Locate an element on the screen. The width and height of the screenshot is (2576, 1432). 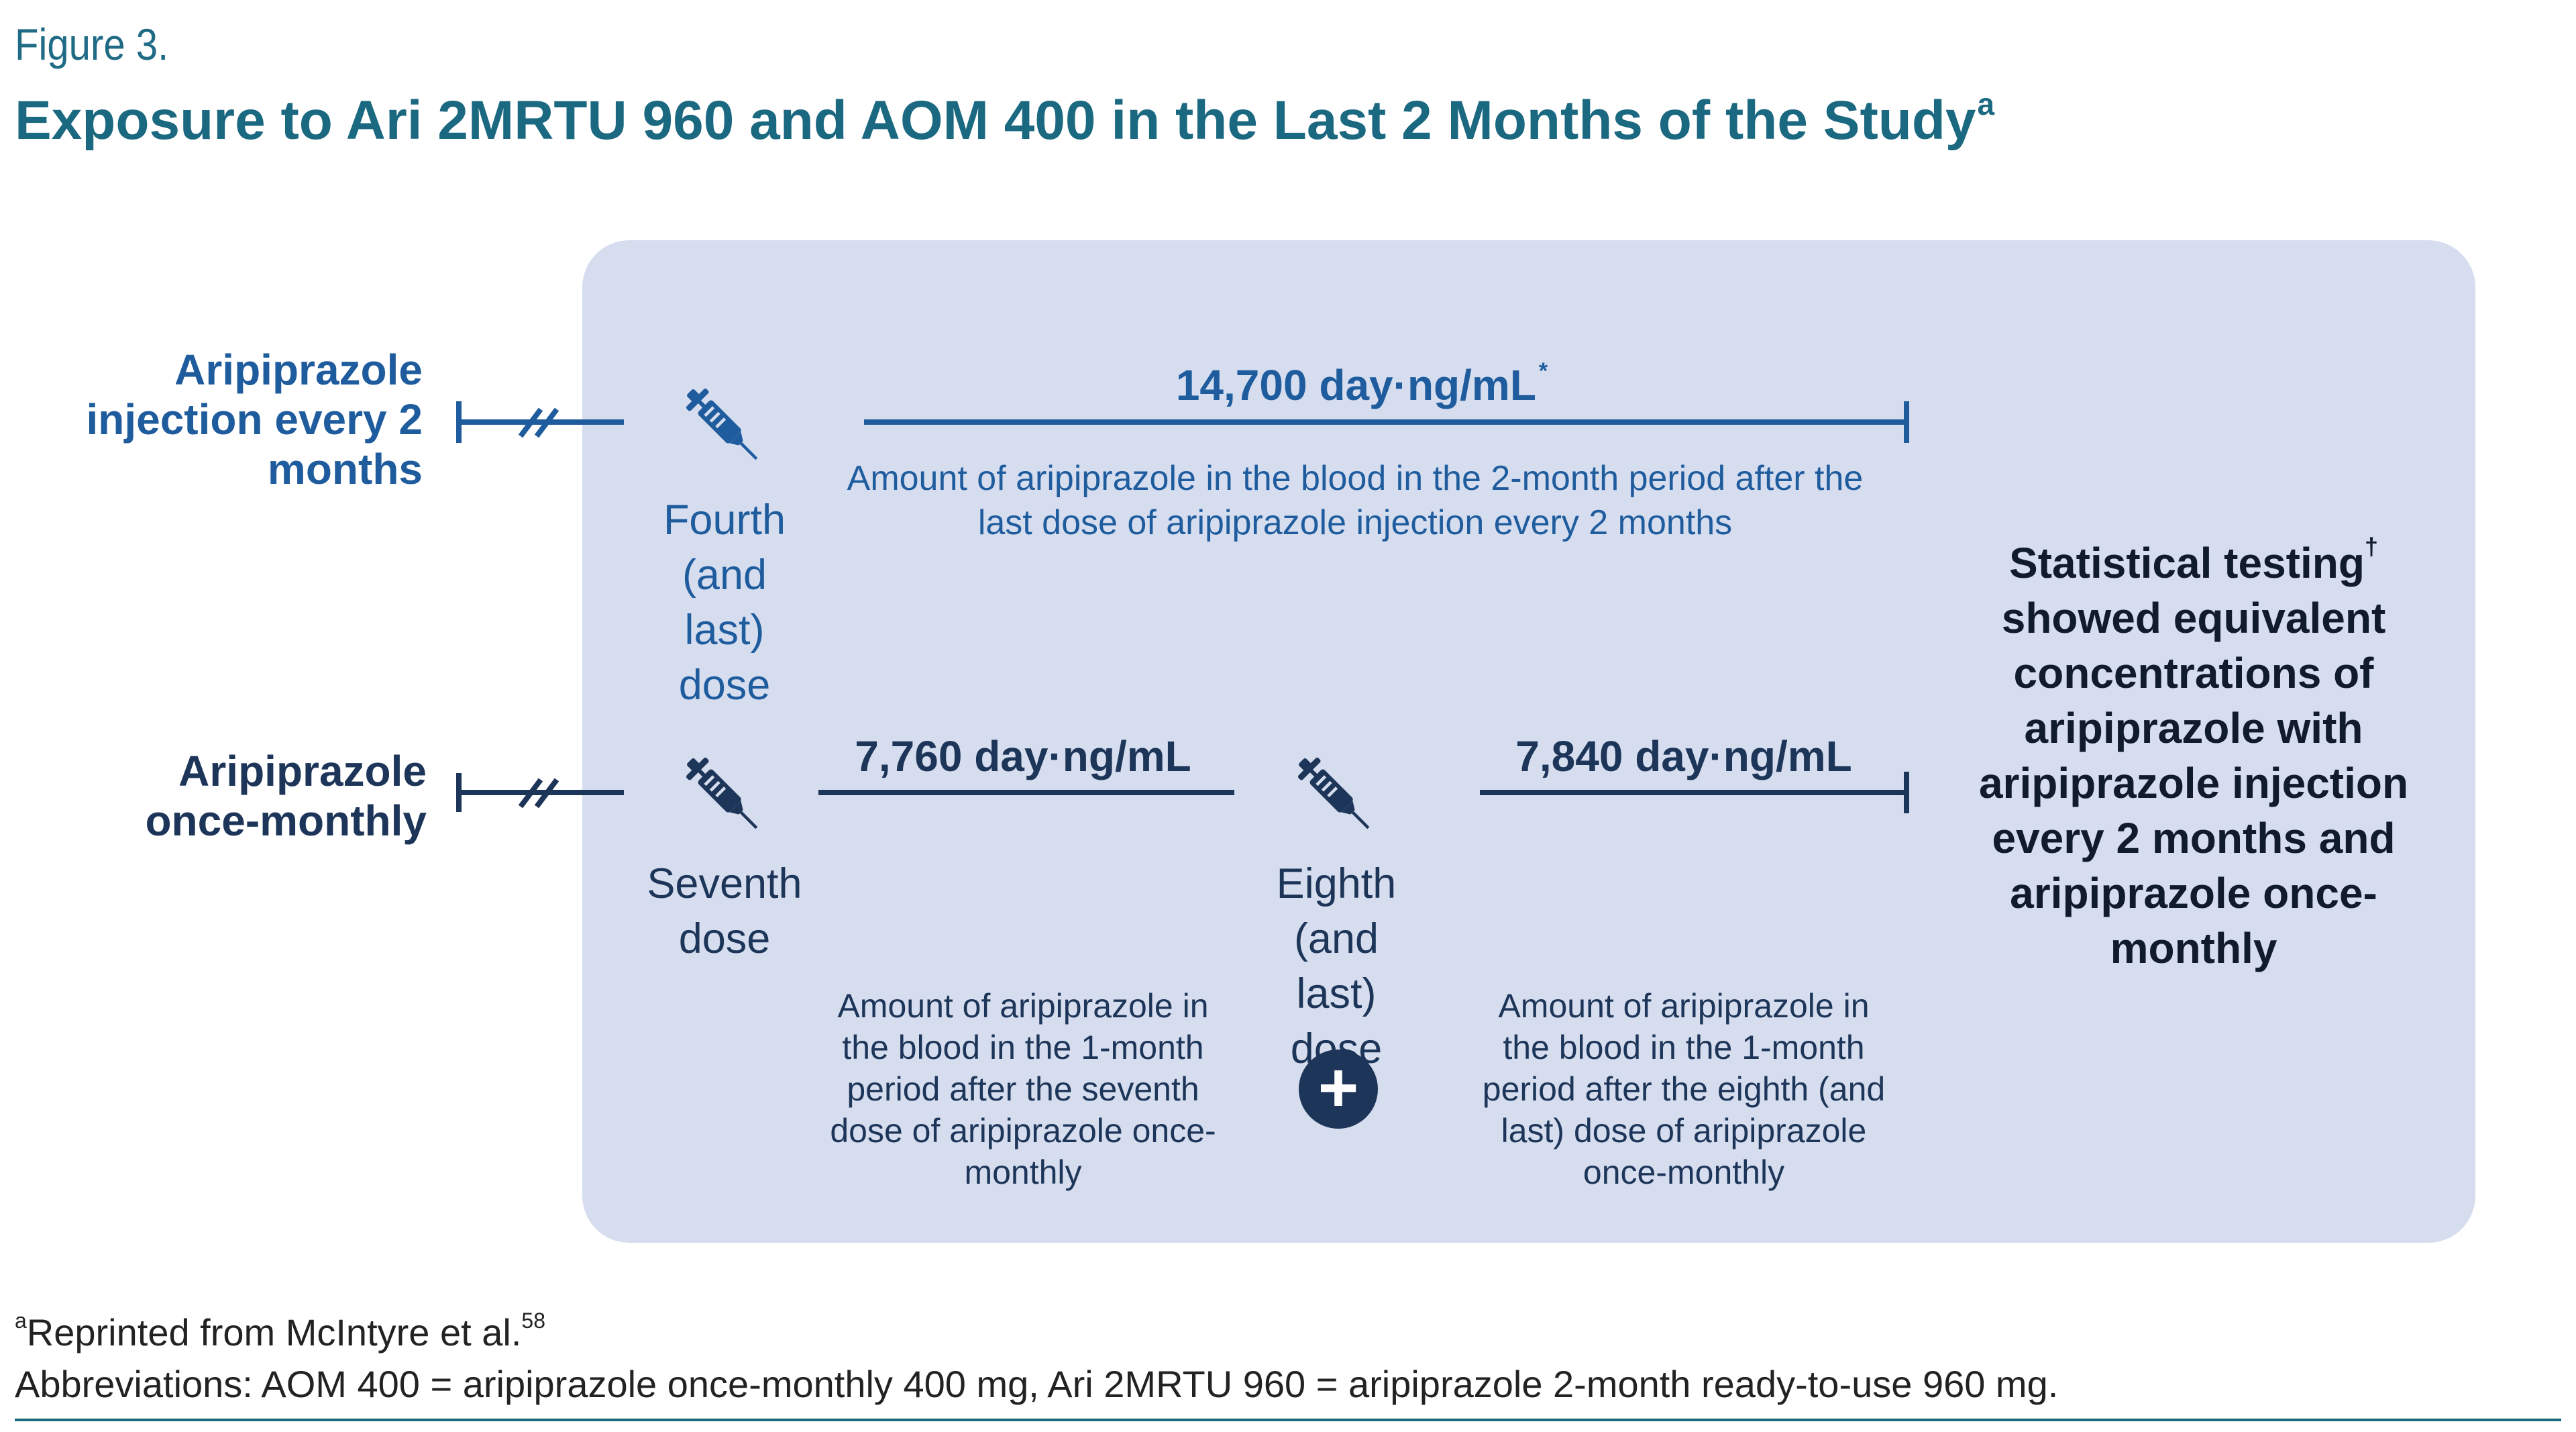
row-label-two-month: Aripiprazole injection every 2 months is located at coordinates (254, 420).